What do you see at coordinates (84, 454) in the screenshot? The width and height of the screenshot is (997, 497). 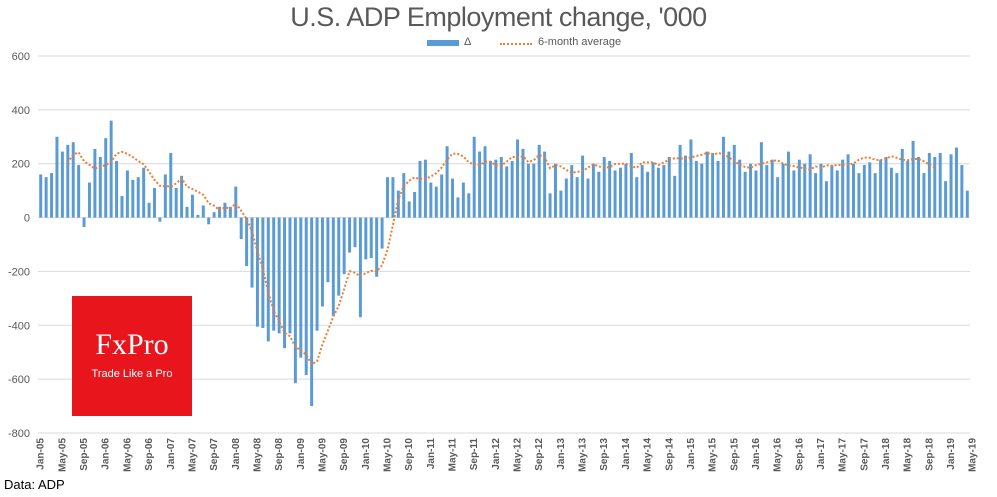 I see `x-tick-label: Sep-05` at bounding box center [84, 454].